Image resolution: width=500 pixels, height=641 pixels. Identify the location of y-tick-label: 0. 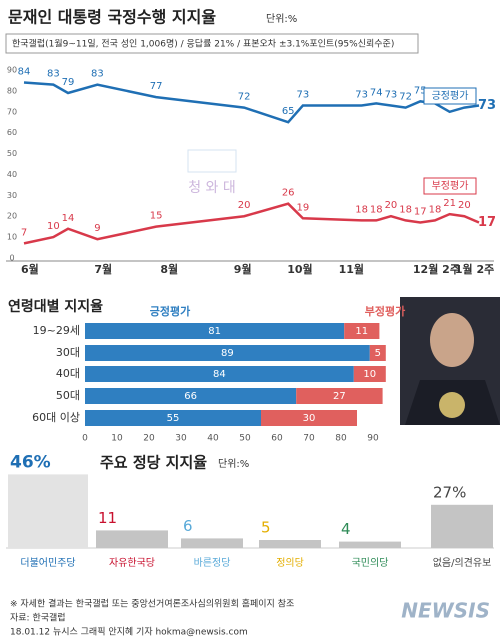
(11, 258).